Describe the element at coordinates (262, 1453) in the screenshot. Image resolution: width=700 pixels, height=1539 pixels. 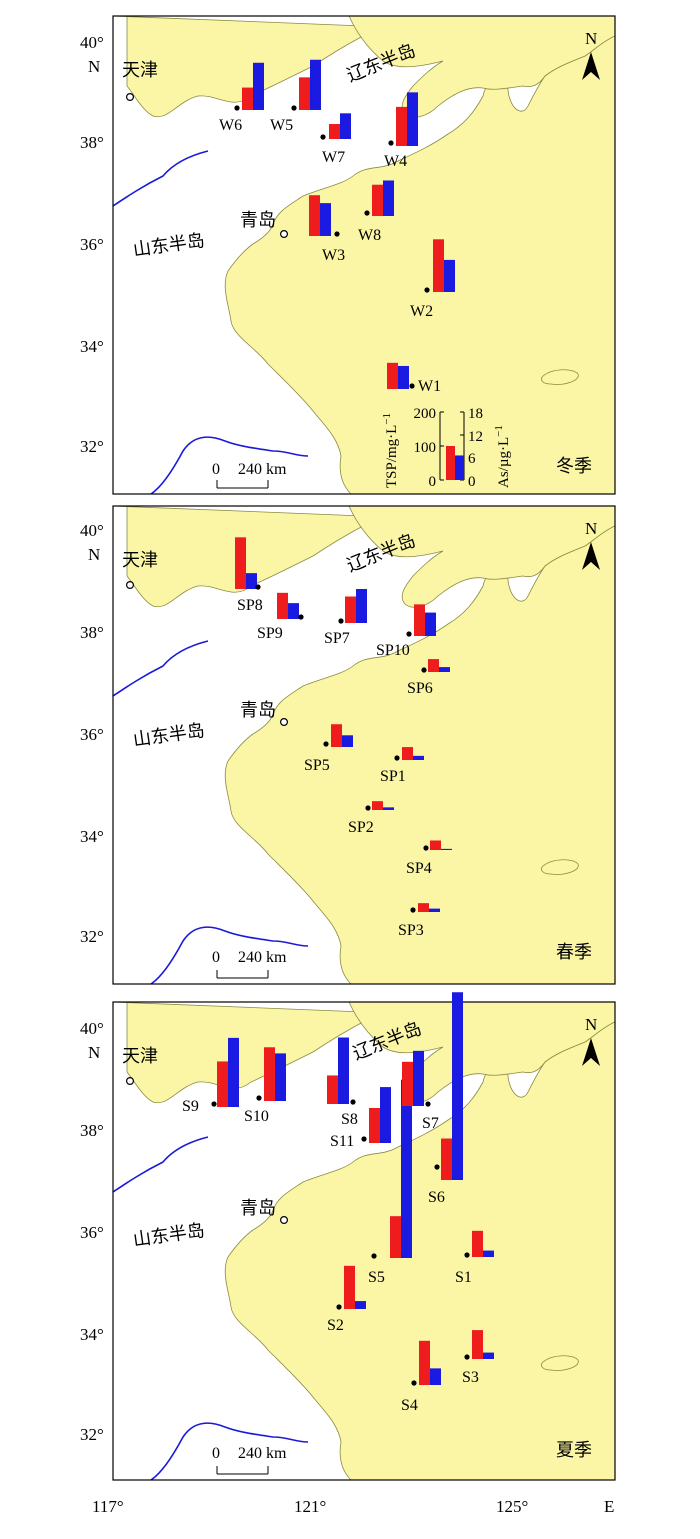
I see `scale-dist: 240 km` at that location.